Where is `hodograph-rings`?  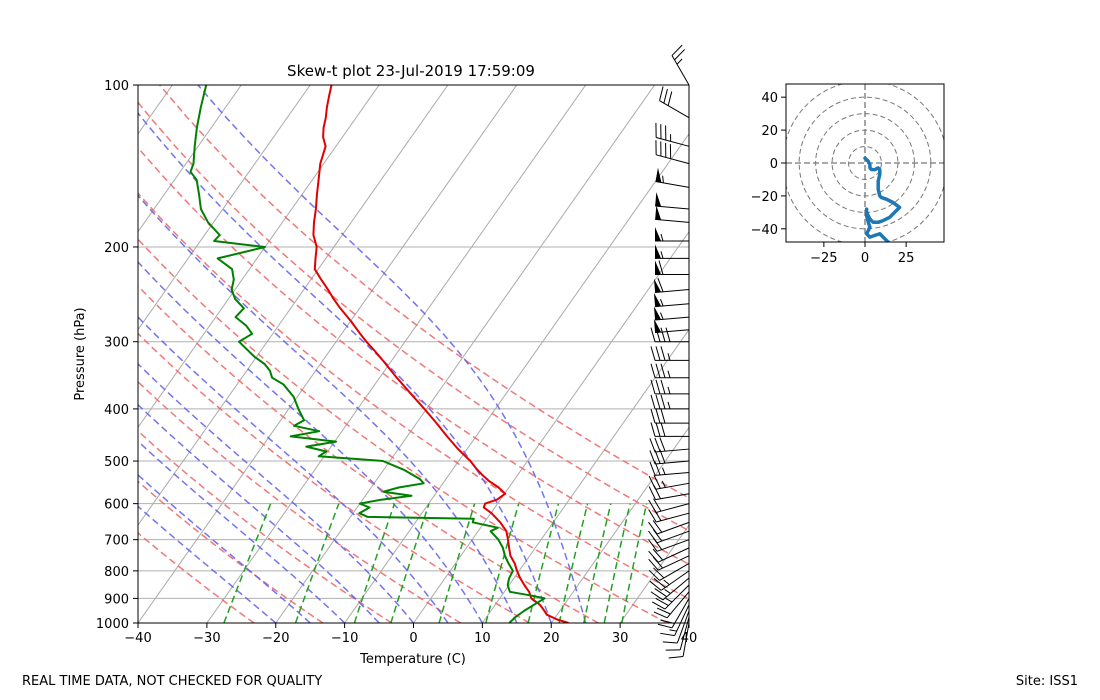 hodograph-rings is located at coordinates (865, 163).